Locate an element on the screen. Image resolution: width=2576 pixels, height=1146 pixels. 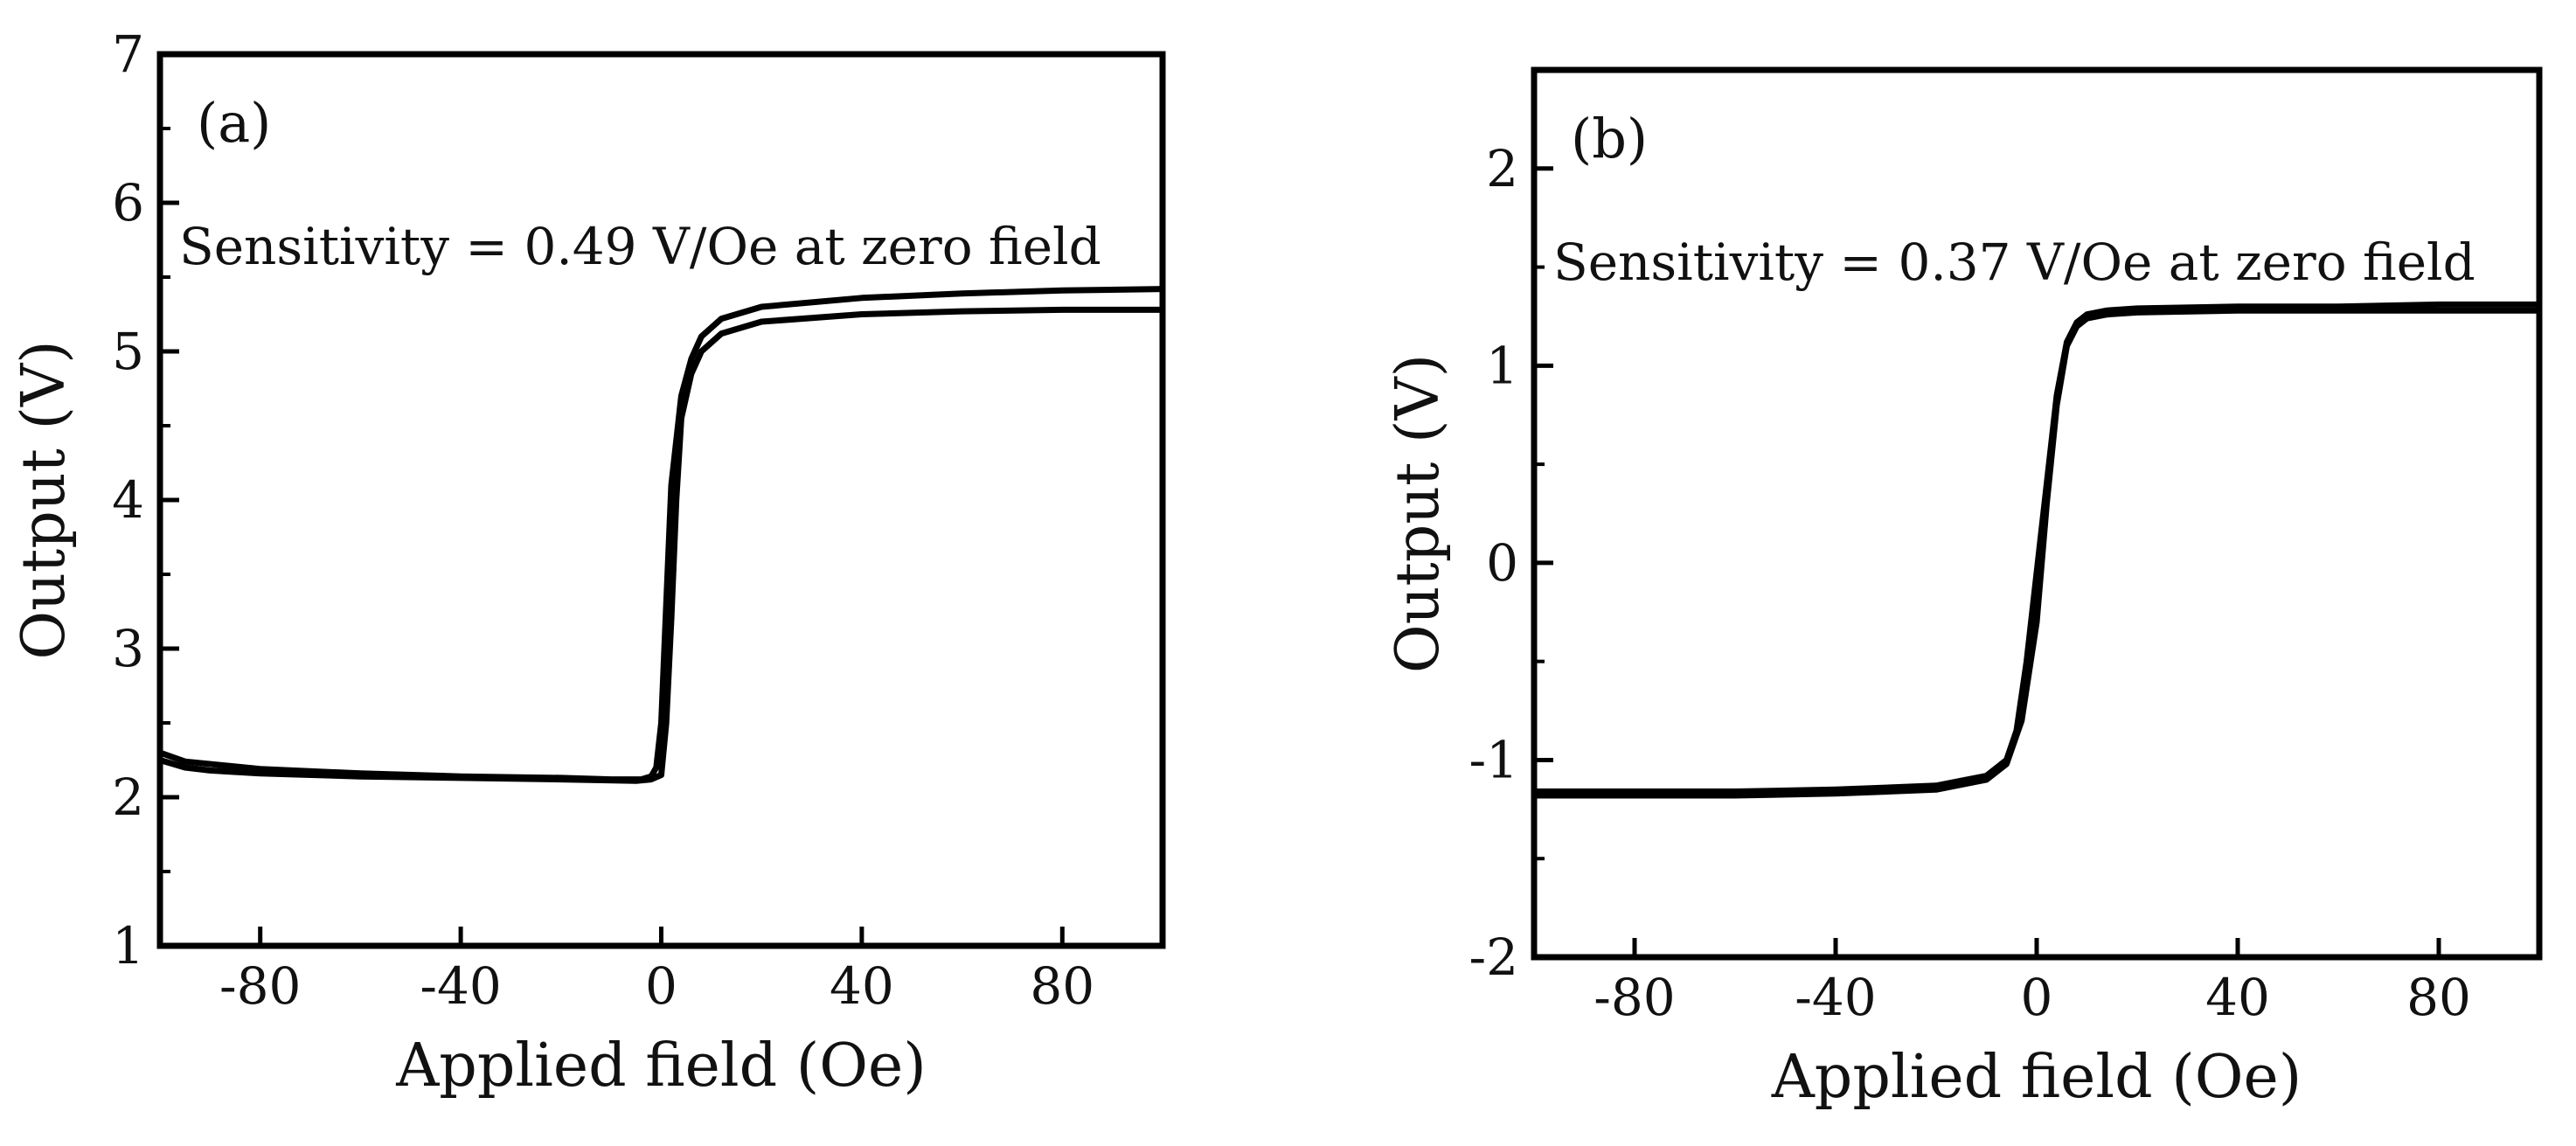
x-tick-label-a: -80 is located at coordinates (260, 986).